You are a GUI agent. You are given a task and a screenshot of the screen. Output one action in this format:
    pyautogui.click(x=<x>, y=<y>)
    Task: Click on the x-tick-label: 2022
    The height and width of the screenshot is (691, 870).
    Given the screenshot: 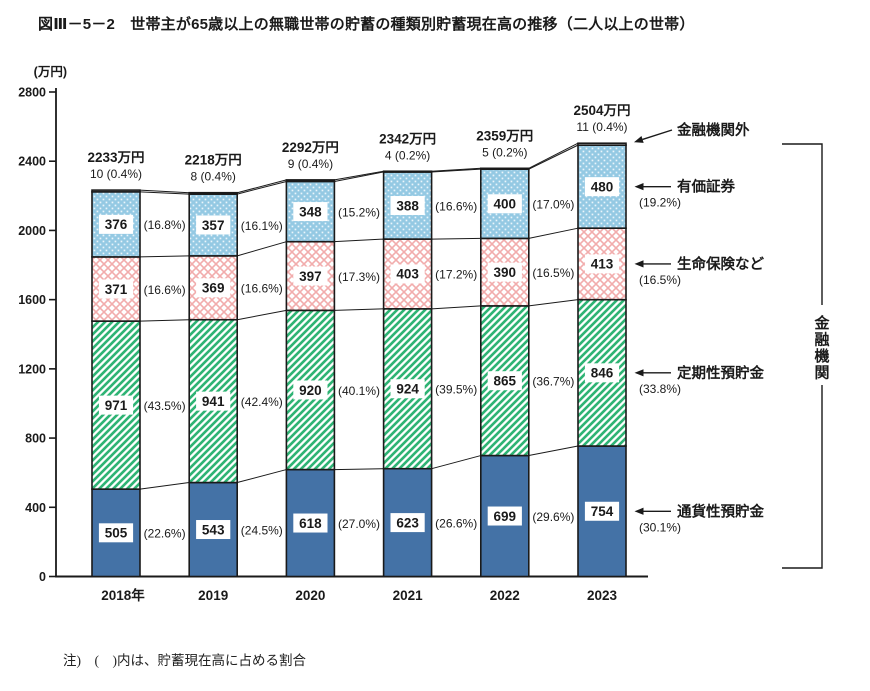 What is the action you would take?
    pyautogui.click(x=505, y=595)
    